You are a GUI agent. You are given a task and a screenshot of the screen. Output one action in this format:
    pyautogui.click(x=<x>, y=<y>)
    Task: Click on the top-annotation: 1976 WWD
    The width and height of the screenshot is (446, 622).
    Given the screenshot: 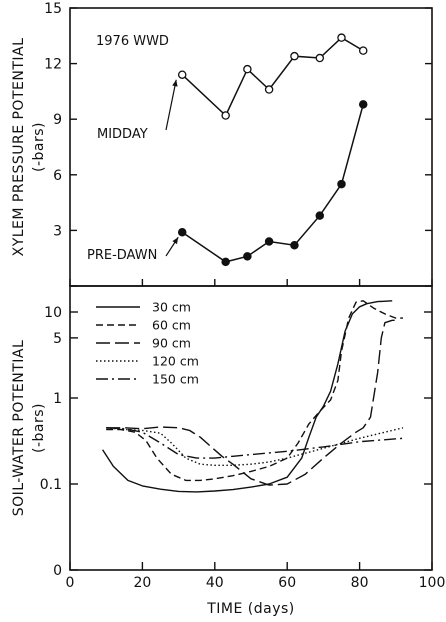 What is the action you would take?
    pyautogui.click(x=132, y=41)
    